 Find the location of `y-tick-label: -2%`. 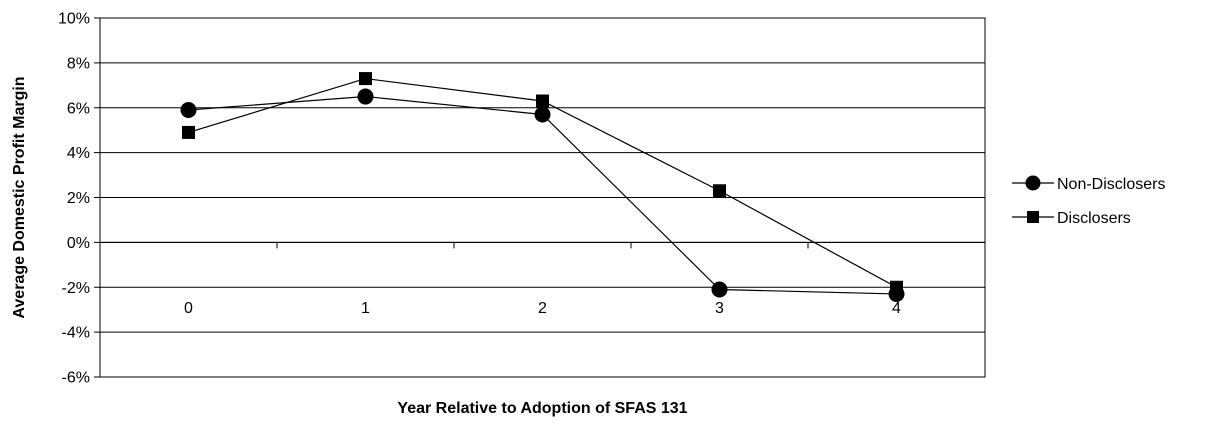

y-tick-label: -2% is located at coordinates (76, 288).